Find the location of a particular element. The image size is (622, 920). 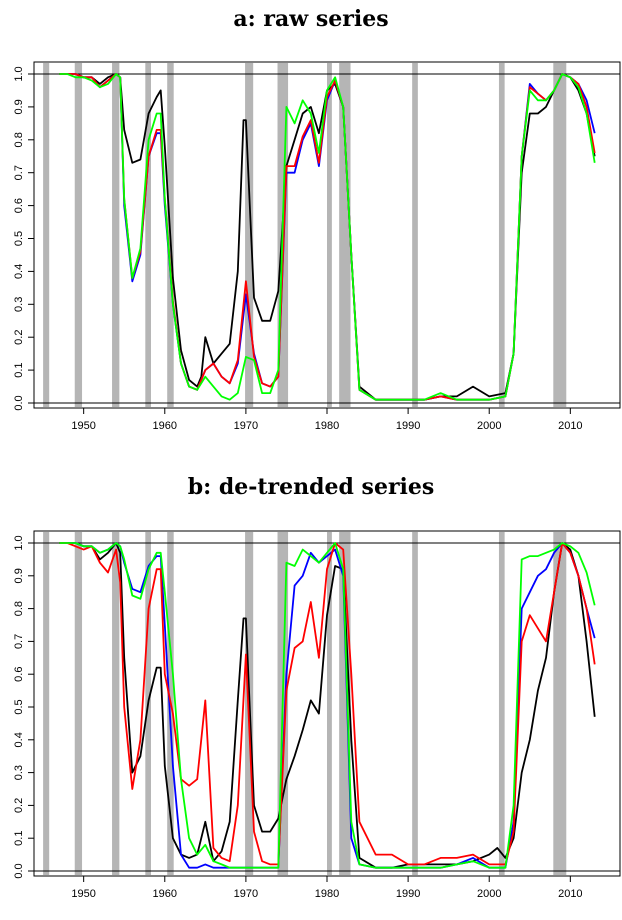

panel-b-title: b: de-trended series is located at coordinates (311, 487).